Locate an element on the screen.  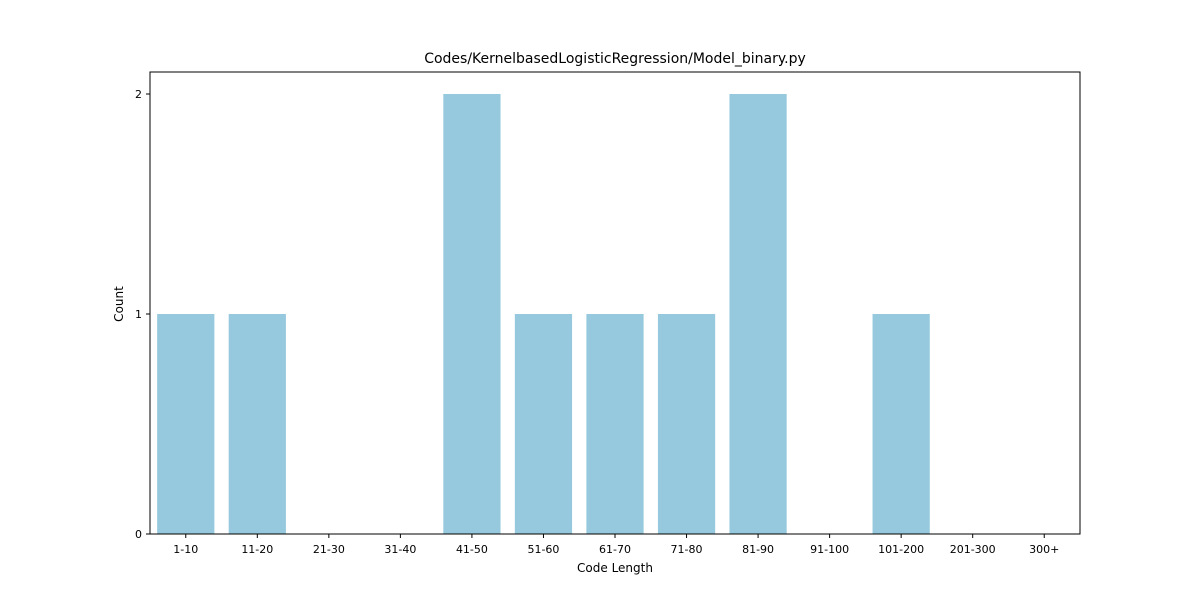
x-axis-label: Code Length is located at coordinates (615, 568).